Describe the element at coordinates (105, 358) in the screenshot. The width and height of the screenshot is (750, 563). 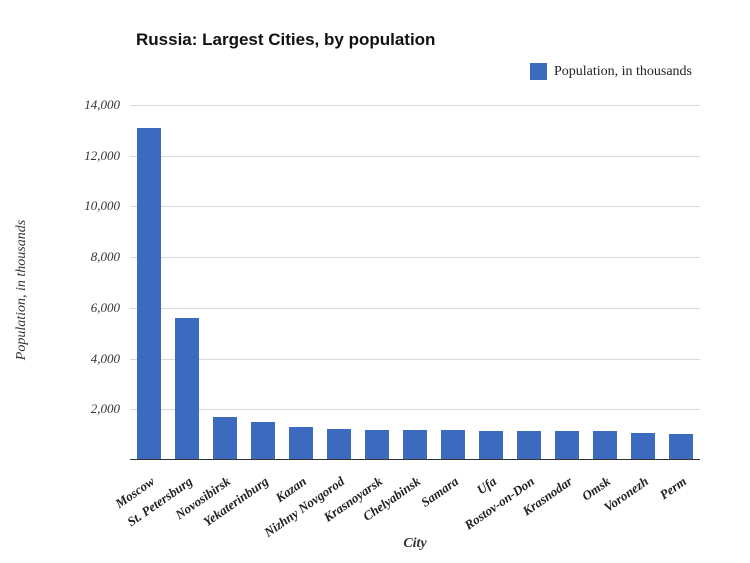
I see `y-tick-label: 4,000` at that location.